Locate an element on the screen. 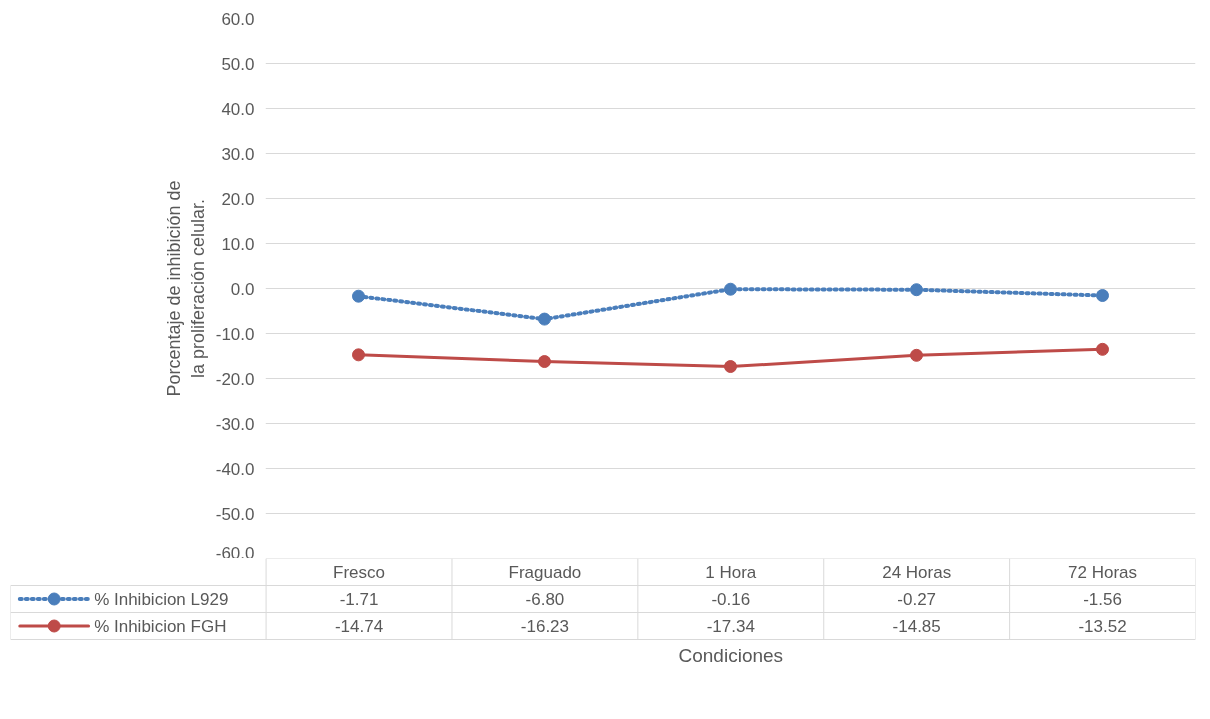 This screenshot has width=1210, height=719. x-tick-label: 1 Hora is located at coordinates (731, 572).